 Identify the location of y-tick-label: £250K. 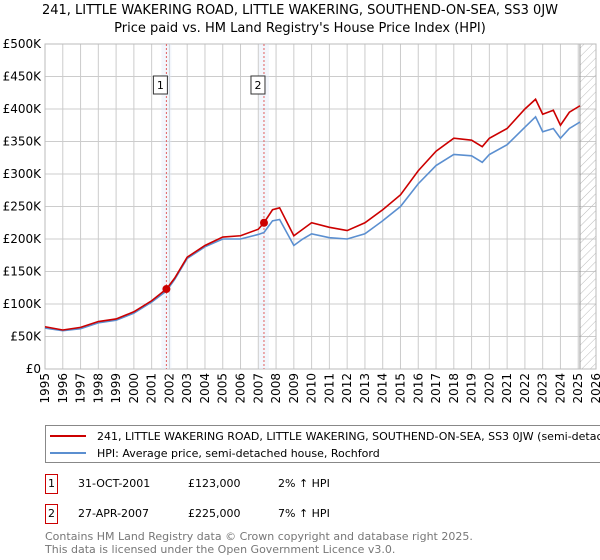
(23, 207).